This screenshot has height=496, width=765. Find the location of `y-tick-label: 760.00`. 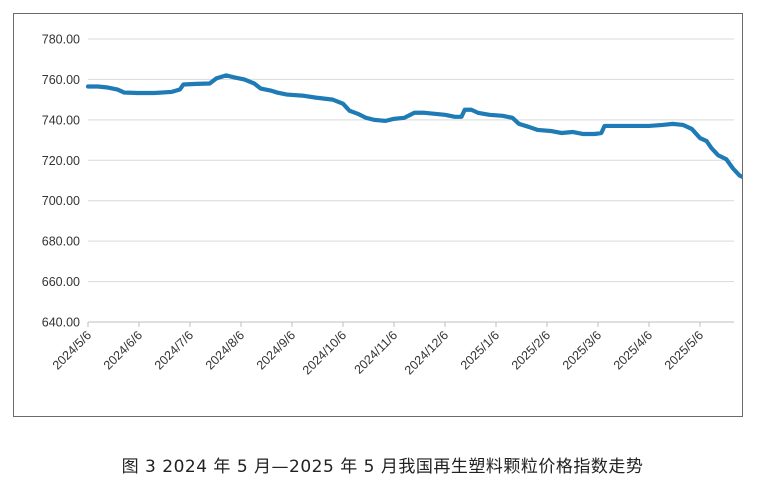

y-tick-label: 760.00 is located at coordinates (61, 80).